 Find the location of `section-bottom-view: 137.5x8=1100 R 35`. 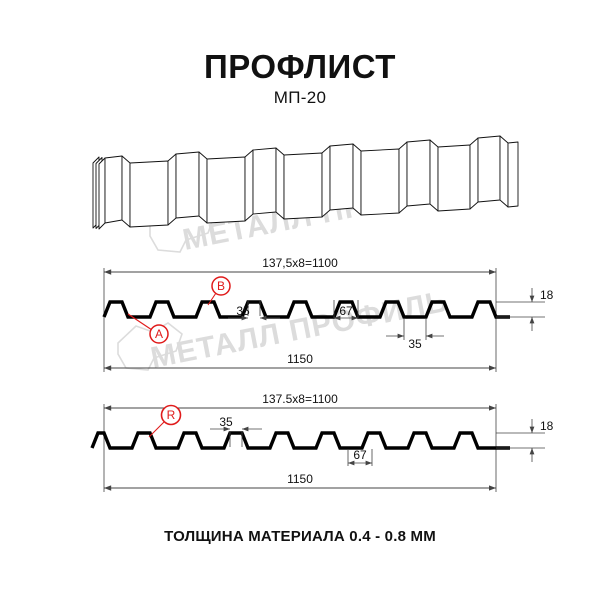

section-bottom-view: 137.5x8=1100 R 35 is located at coordinates (322, 442).